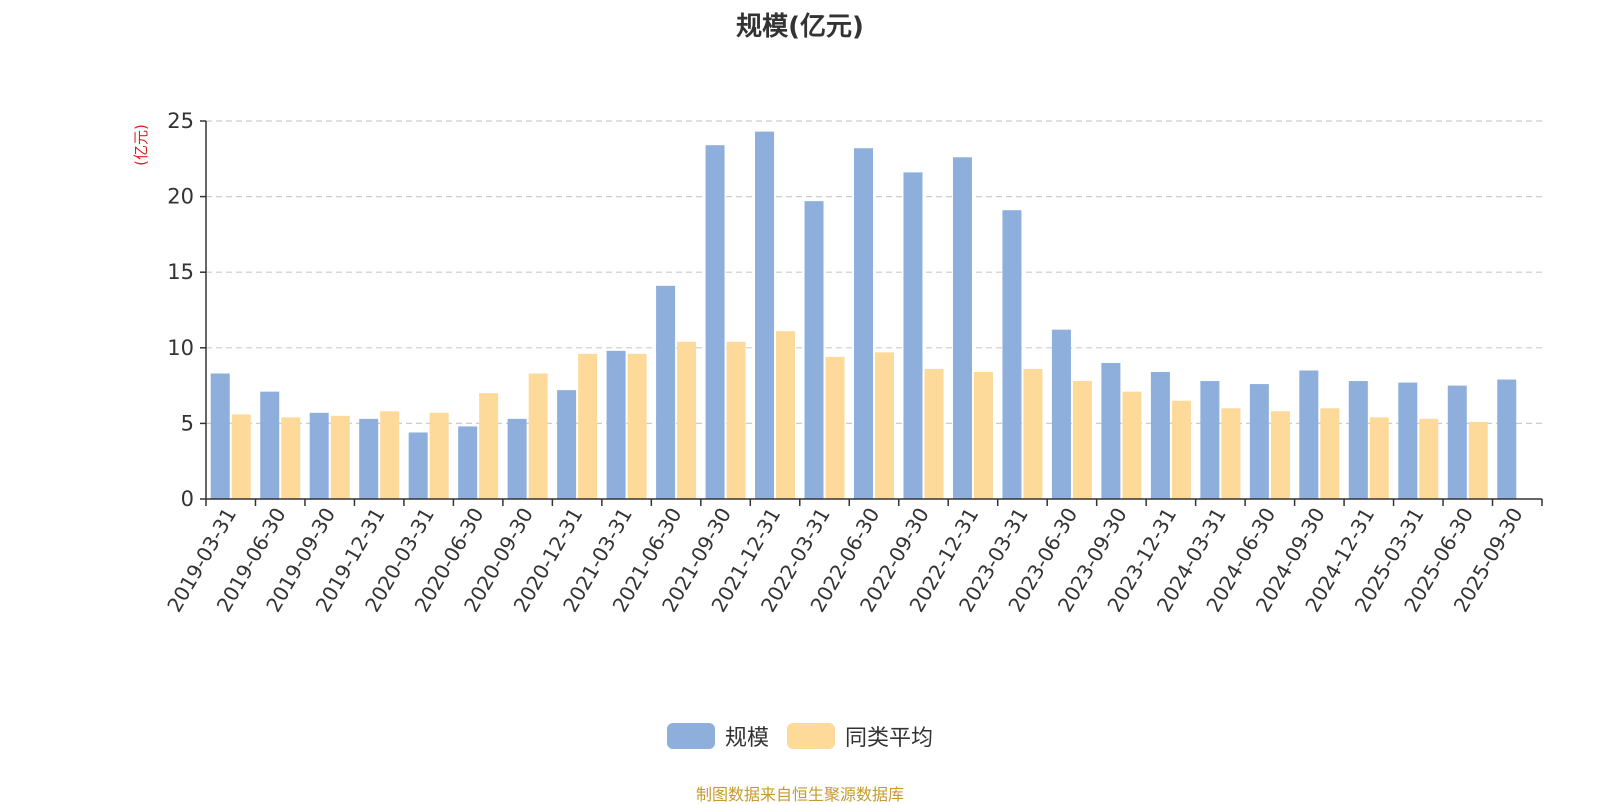 This screenshot has height=805, width=1600. What do you see at coordinates (799, 794) in the screenshot?
I see `source-note: 制图数据来自恒生聚源数据库` at bounding box center [799, 794].